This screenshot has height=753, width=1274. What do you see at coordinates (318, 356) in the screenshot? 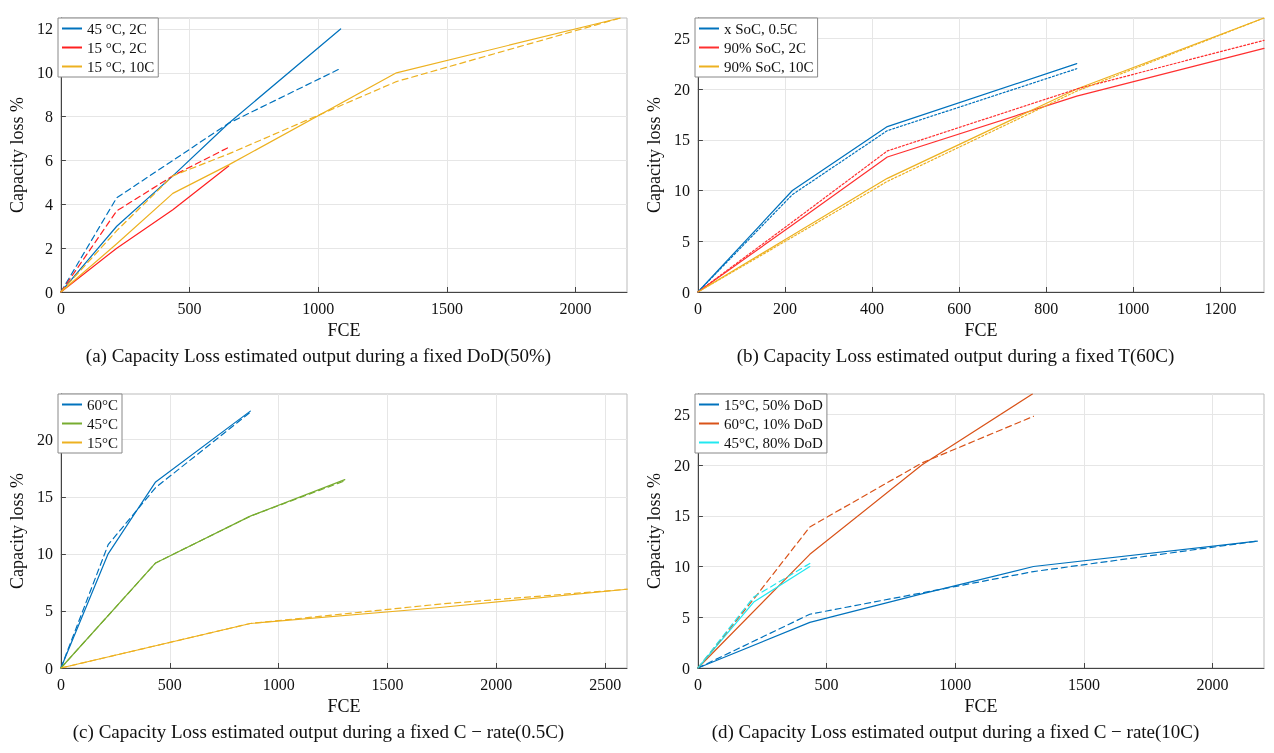
I see `text: (a) Capacity Loss estimated output during a fixed DoD(50%)` at bounding box center [318, 356].